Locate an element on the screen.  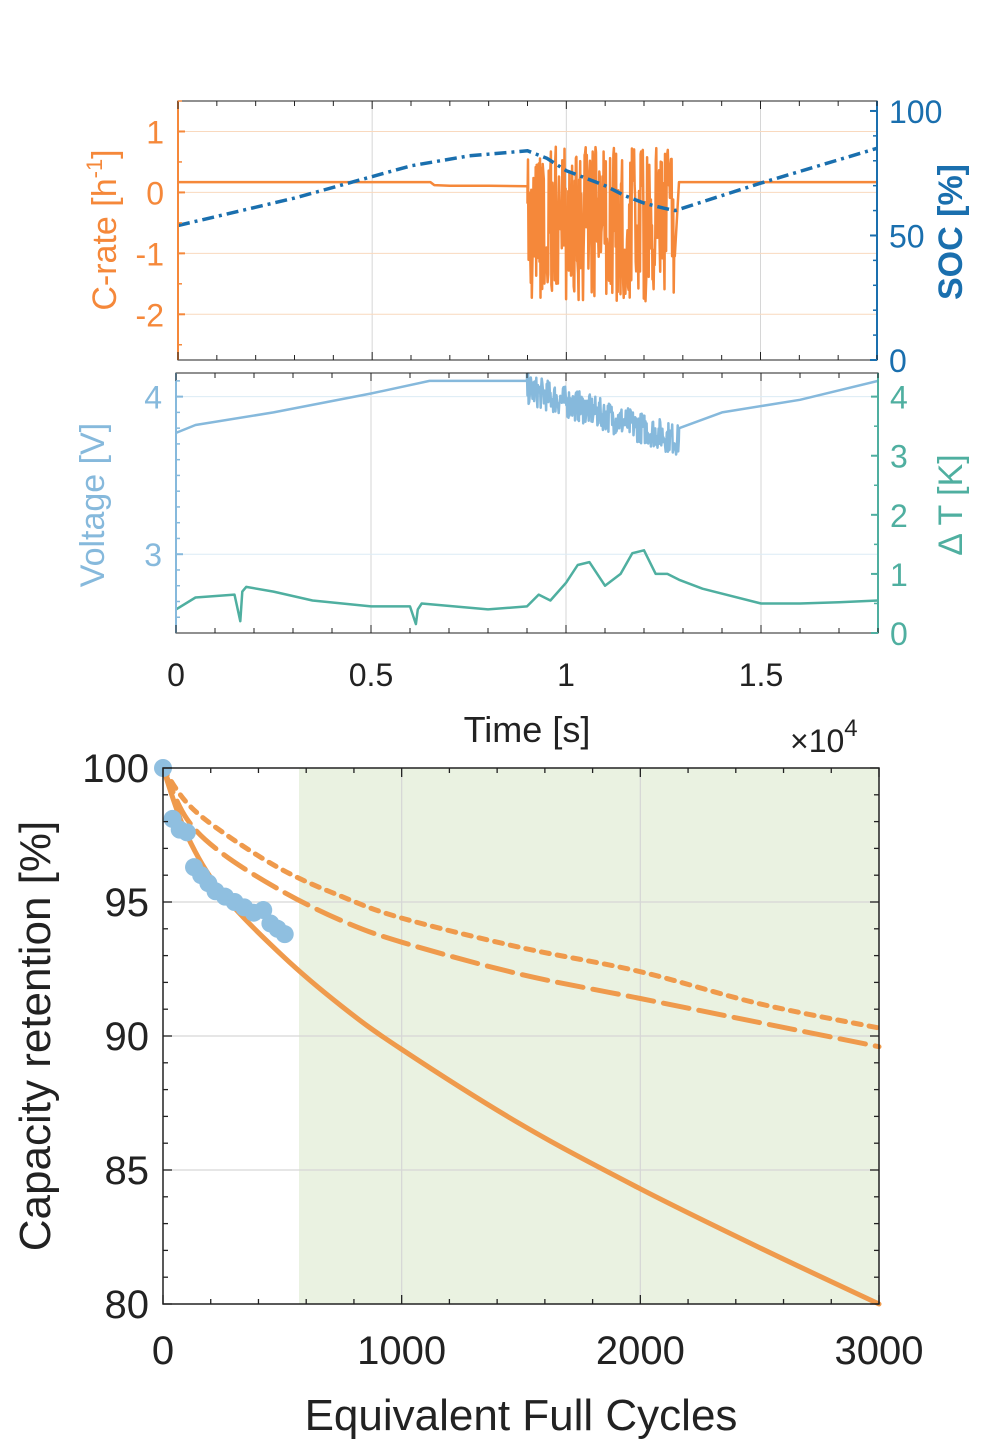
c-rate-tick-label: -1 is located at coordinates (150, 254).